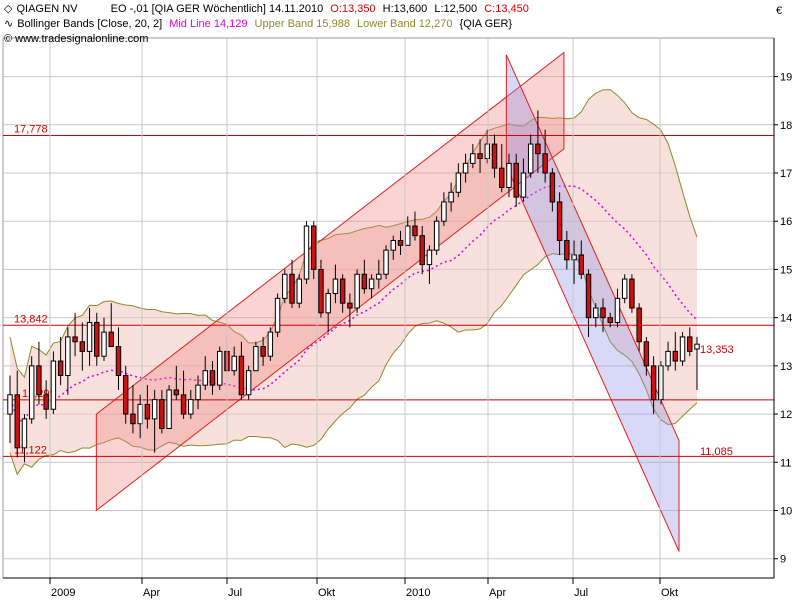  I want to click on x-tick-label: 2009, so click(63, 593).